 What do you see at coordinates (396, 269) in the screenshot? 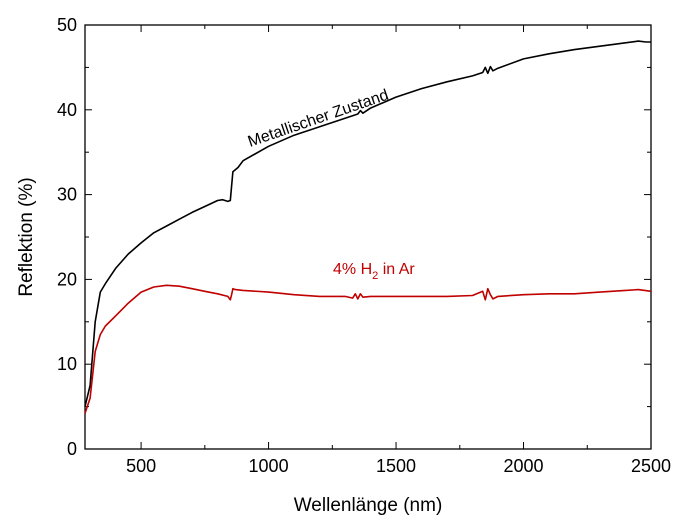
I see `annotation-h2-part2: in Ar` at bounding box center [396, 269].